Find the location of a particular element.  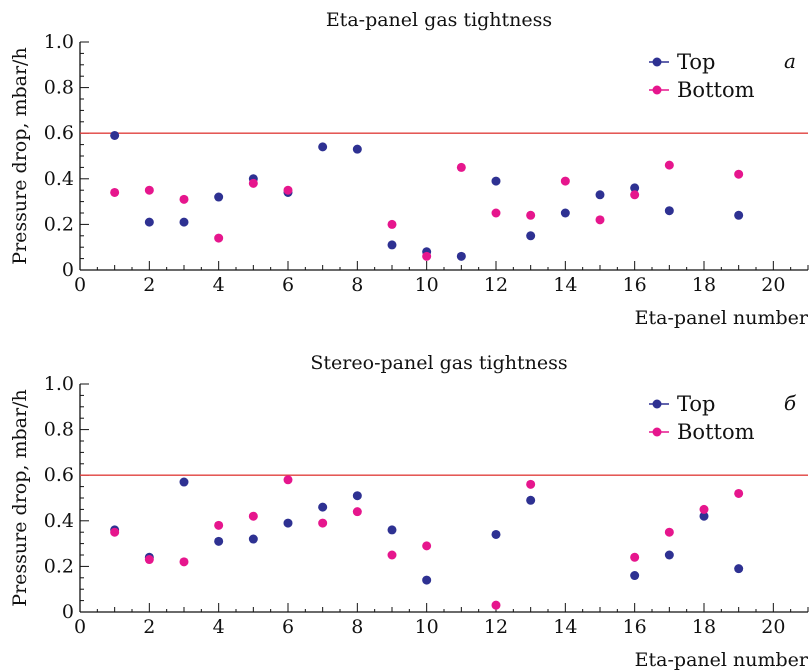

chart-title: Stereo-panel gas tightness is located at coordinates (438, 363).